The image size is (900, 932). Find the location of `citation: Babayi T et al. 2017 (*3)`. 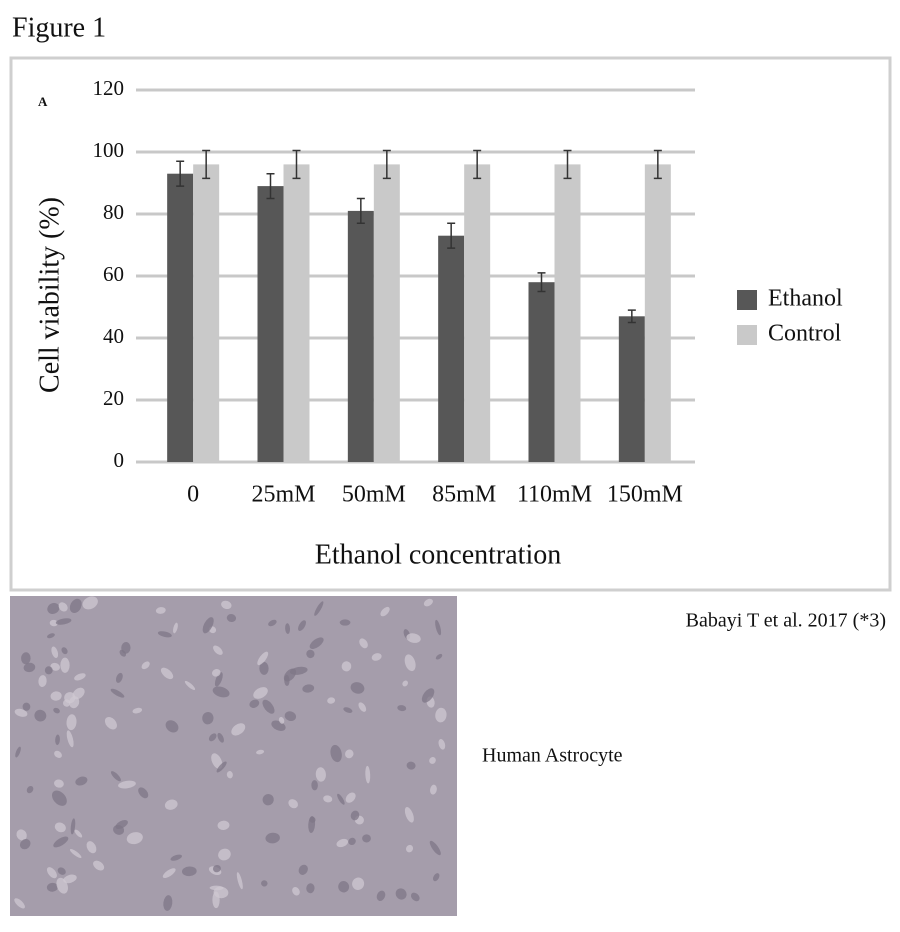

citation: Babayi T et al. 2017 (*3) is located at coordinates (786, 621).